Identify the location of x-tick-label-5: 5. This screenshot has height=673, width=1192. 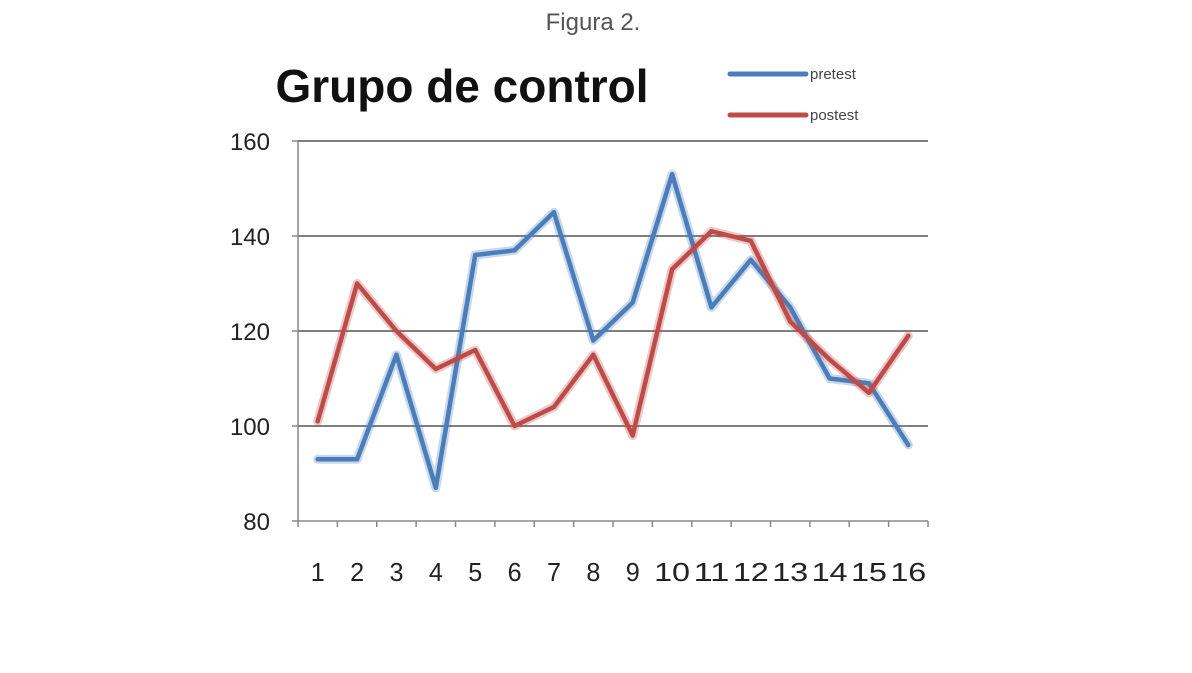
(475, 572).